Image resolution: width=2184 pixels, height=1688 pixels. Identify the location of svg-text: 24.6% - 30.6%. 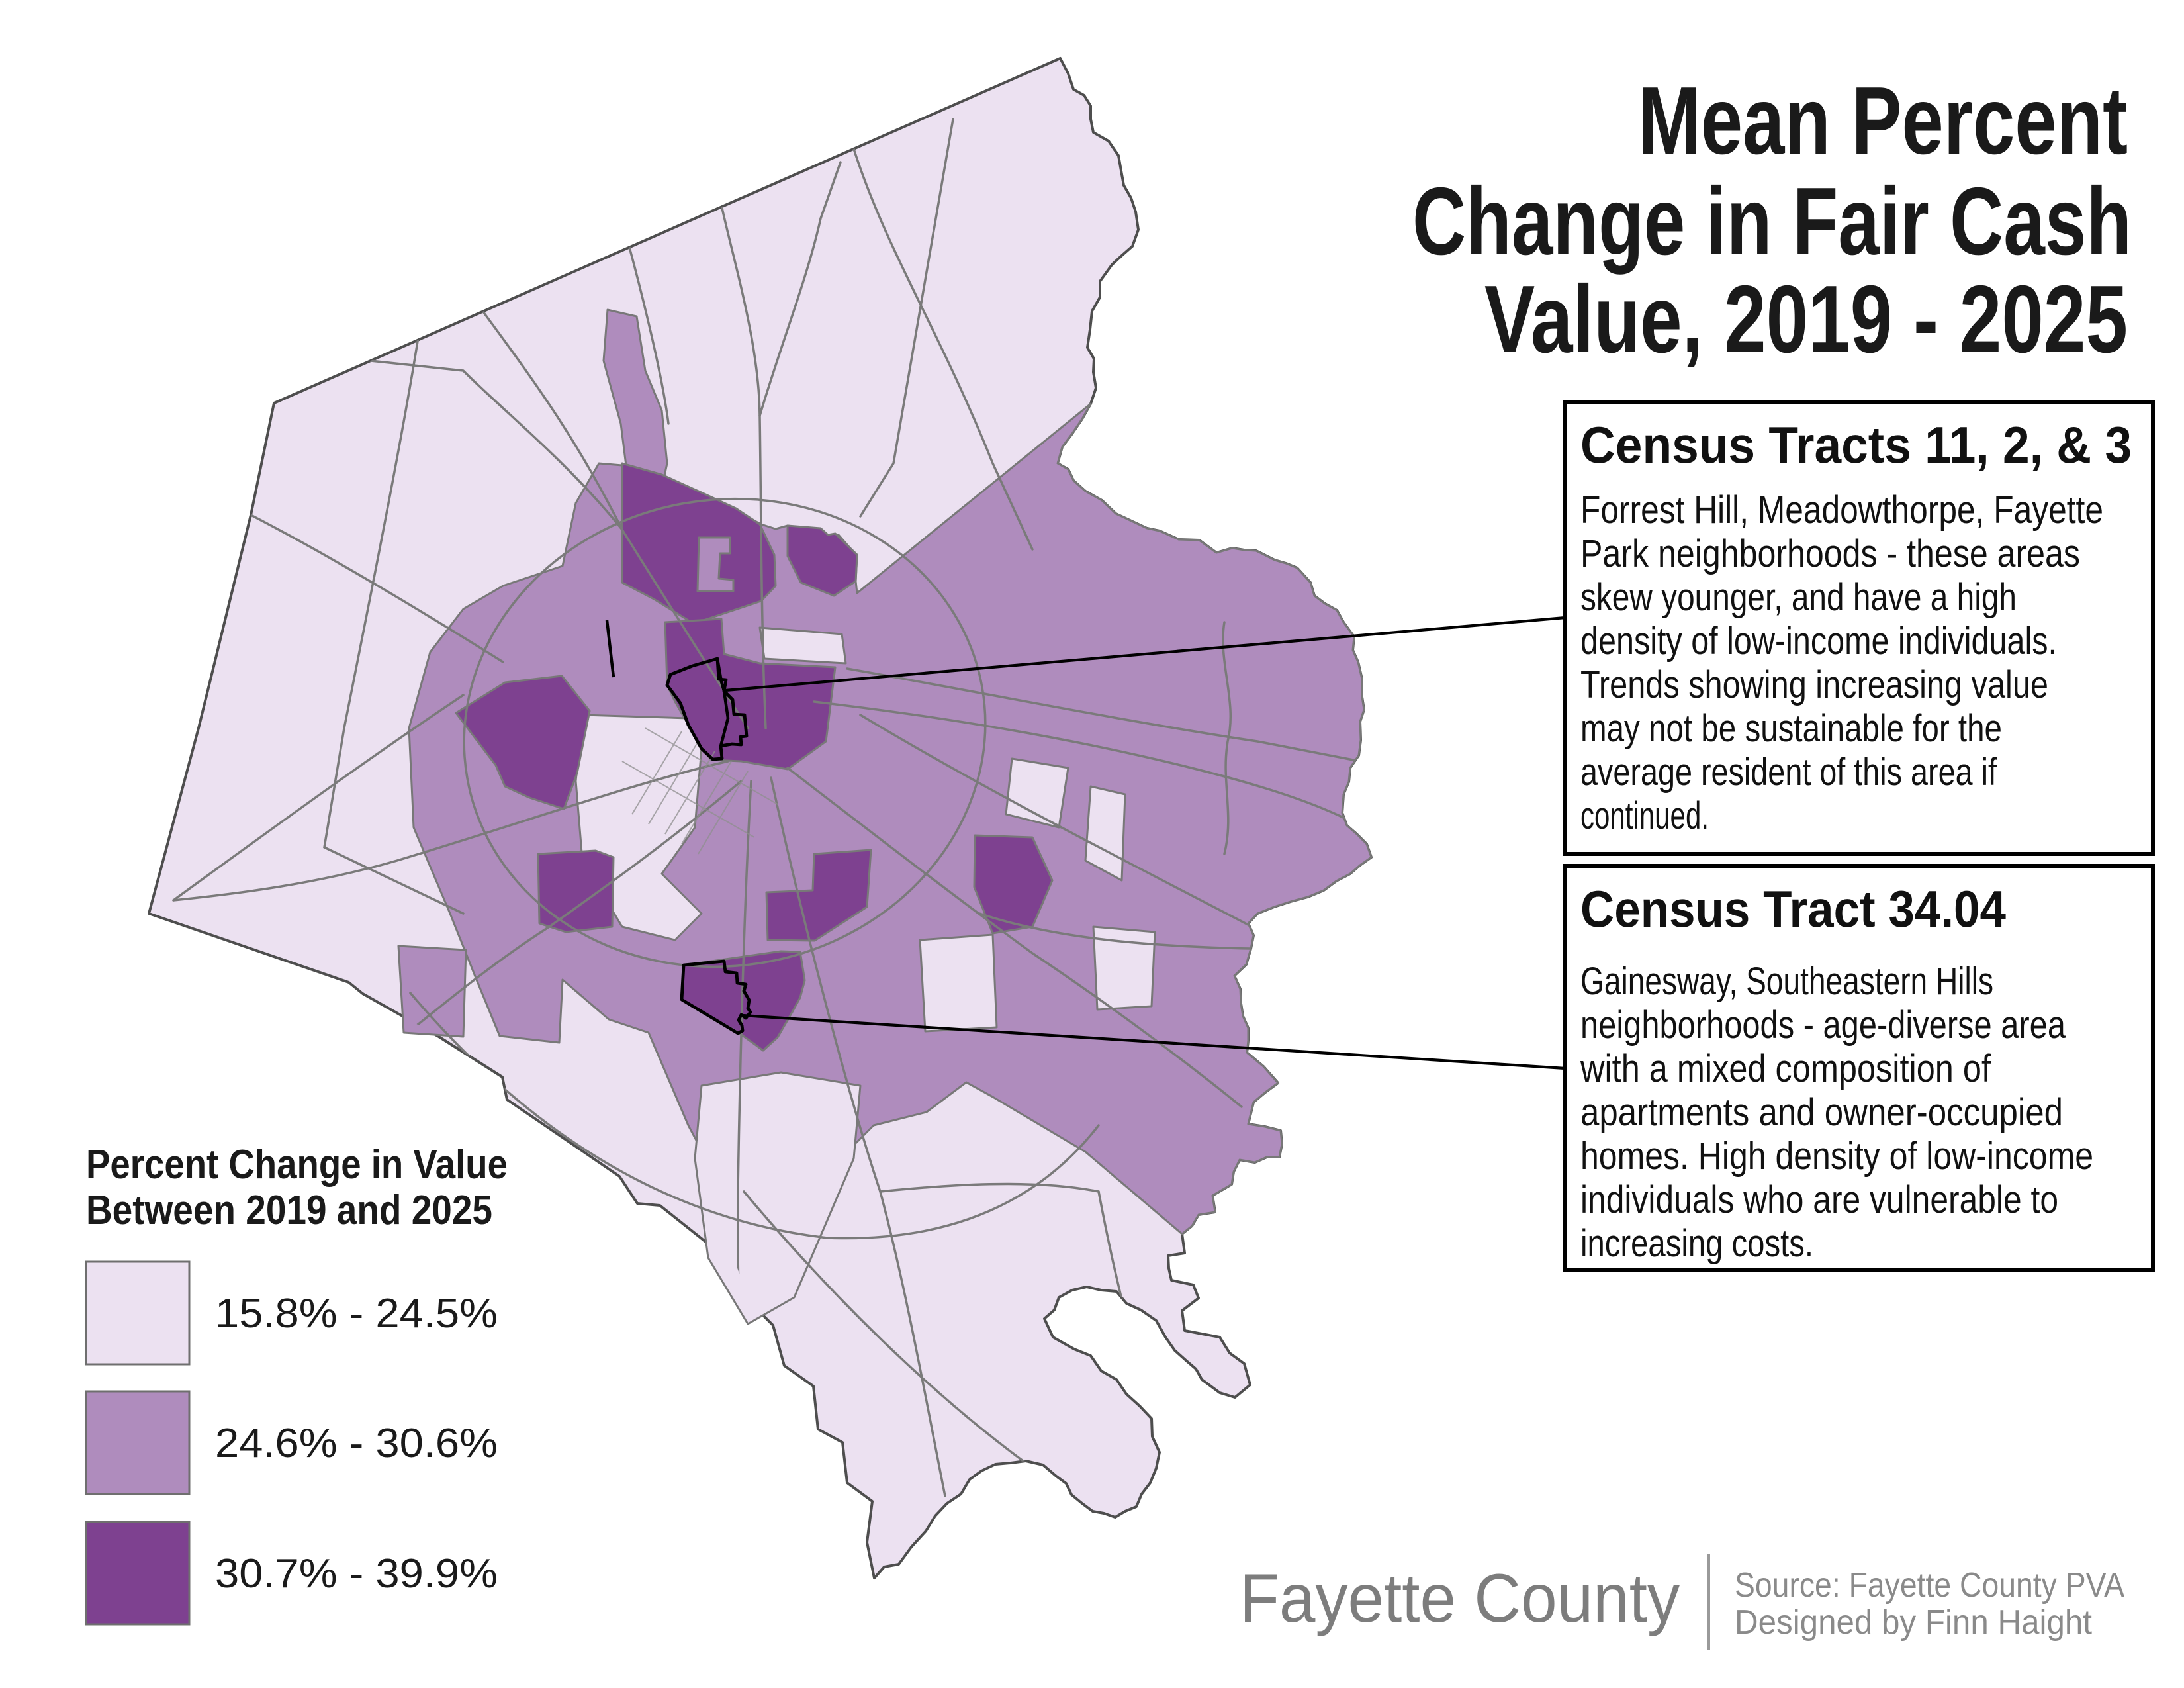
(356, 1443).